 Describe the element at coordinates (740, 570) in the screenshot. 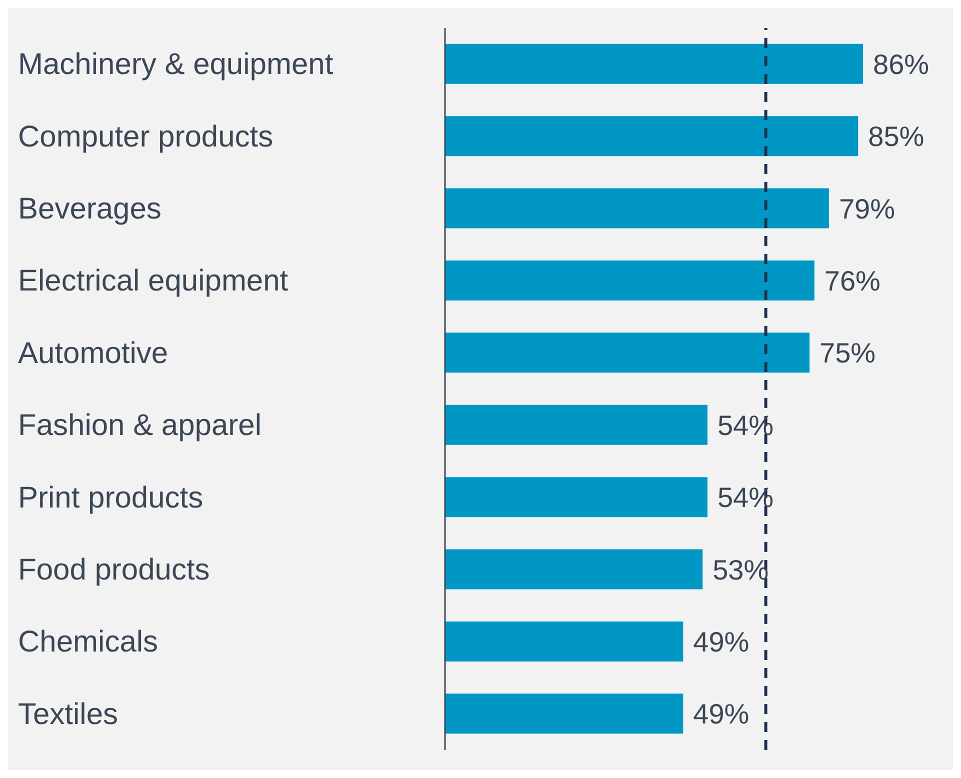

I see `data-label: 53%` at that location.